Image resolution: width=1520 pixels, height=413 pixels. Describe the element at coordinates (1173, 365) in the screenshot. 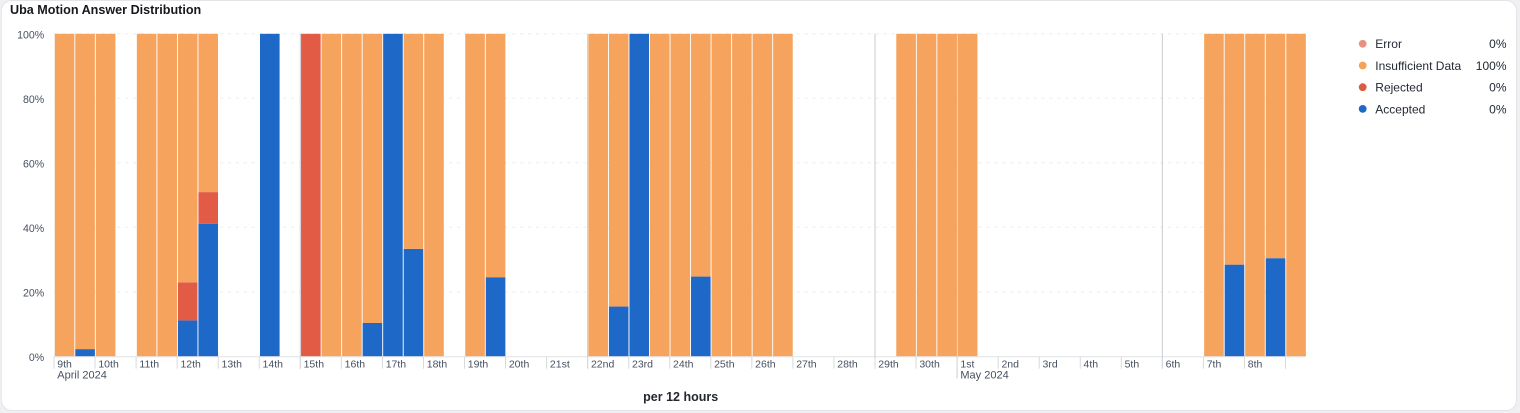

I see `svg-text: 6th` at that location.